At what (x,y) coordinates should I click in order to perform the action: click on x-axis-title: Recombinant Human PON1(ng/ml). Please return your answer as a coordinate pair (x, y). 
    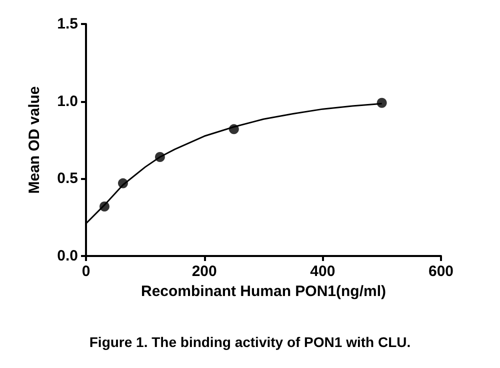
    Looking at the image, I should click on (263, 291).